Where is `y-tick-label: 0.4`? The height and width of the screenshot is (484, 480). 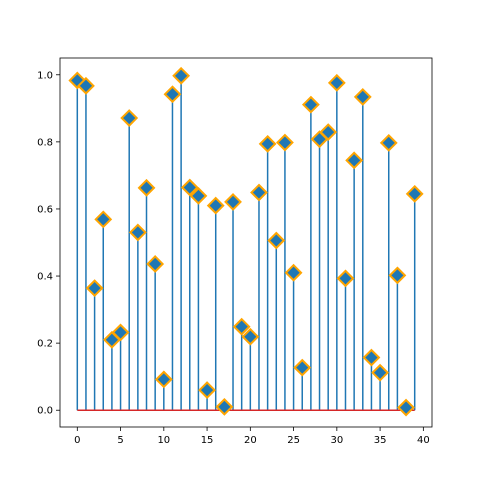 y-tick-label: 0.4 is located at coordinates (45, 277).